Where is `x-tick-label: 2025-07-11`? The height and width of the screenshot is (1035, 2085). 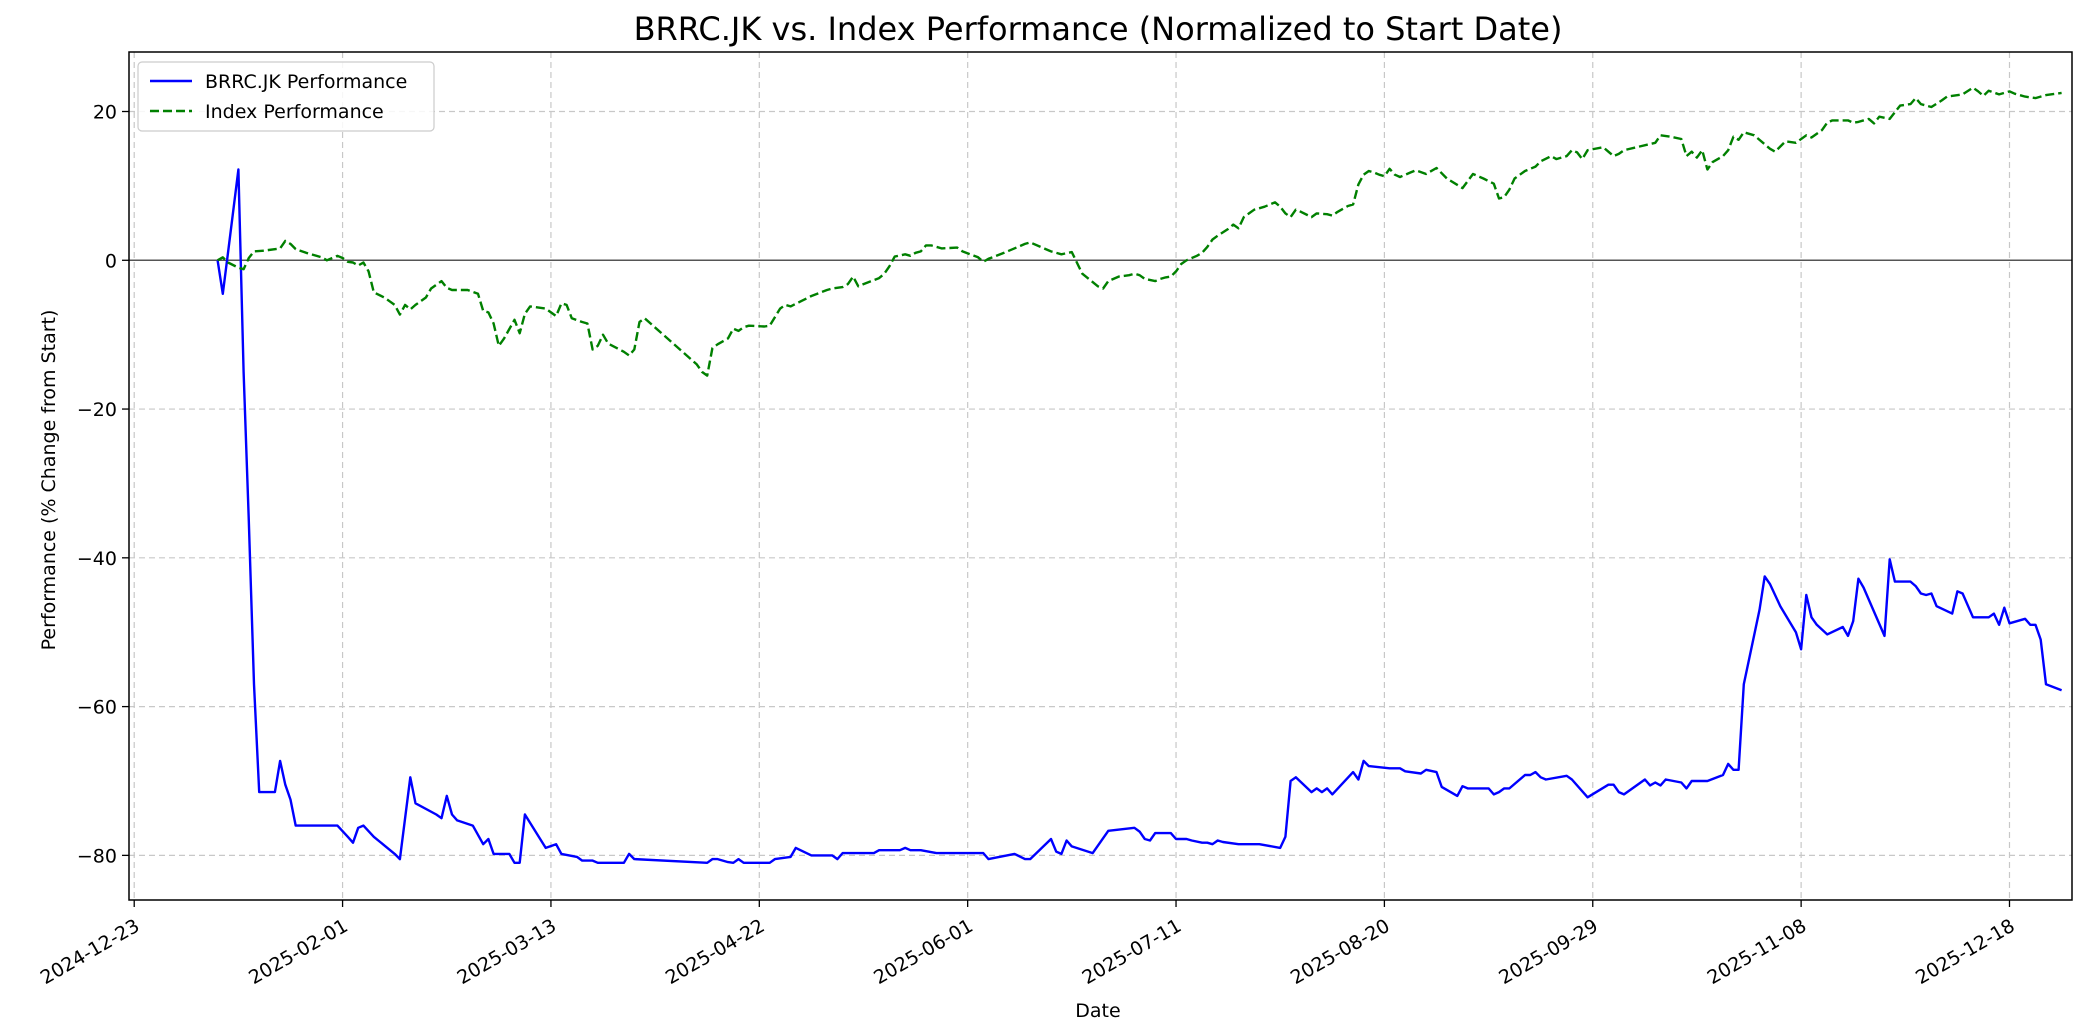
x-tick-label: 2025-07-11 is located at coordinates (1132, 952).